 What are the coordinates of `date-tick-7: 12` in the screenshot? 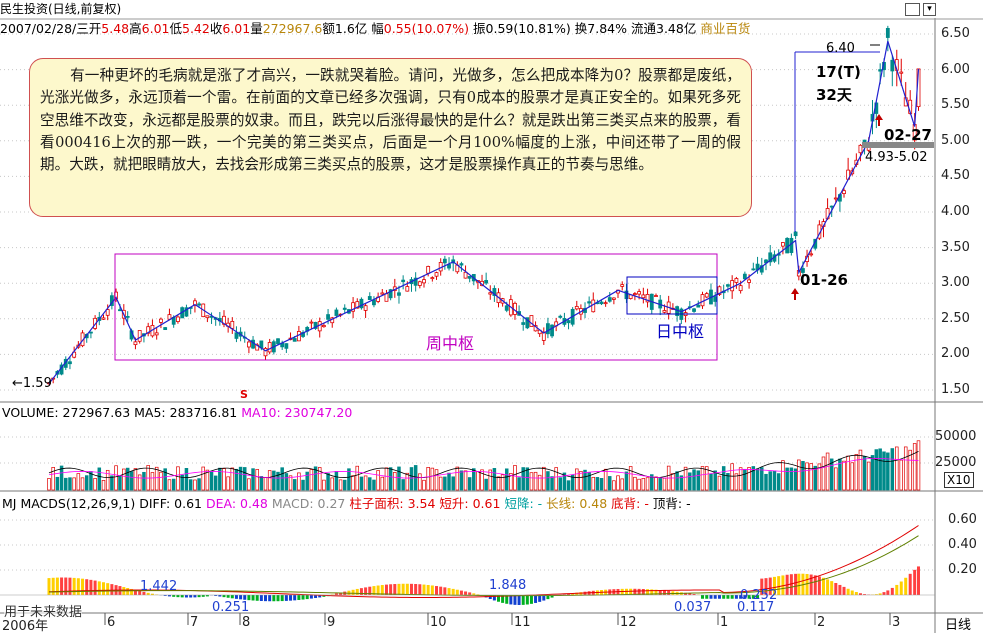 It's located at (628, 622).